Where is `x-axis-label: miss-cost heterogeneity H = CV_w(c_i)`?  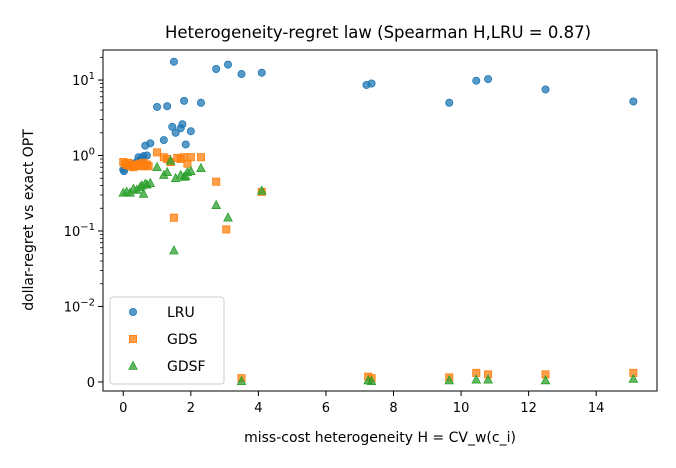 x-axis-label: miss-cost heterogeneity H = CV_w(c_i) is located at coordinates (380, 438).